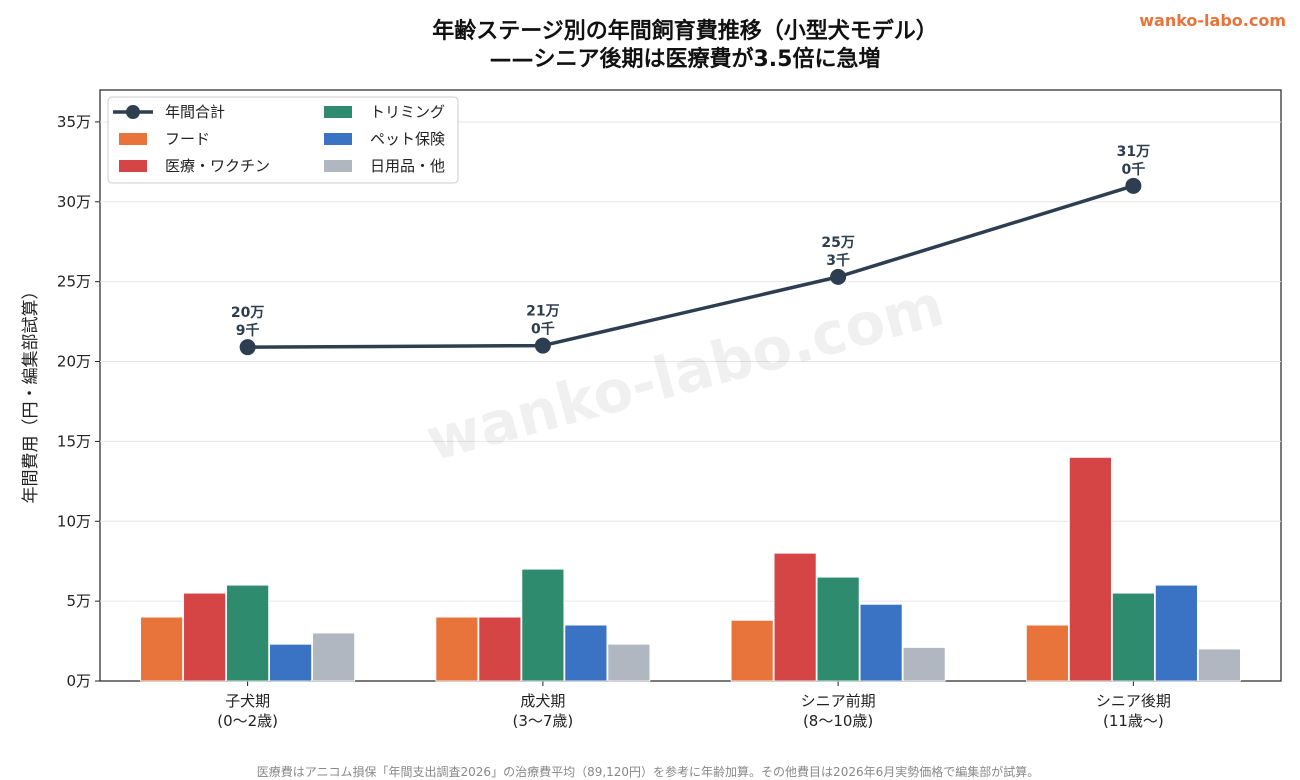 Image resolution: width=1300 pixels, height=780 pixels. What do you see at coordinates (542, 721) in the screenshot?
I see `x-tick-sublabel: (3〜7歳)` at bounding box center [542, 721].